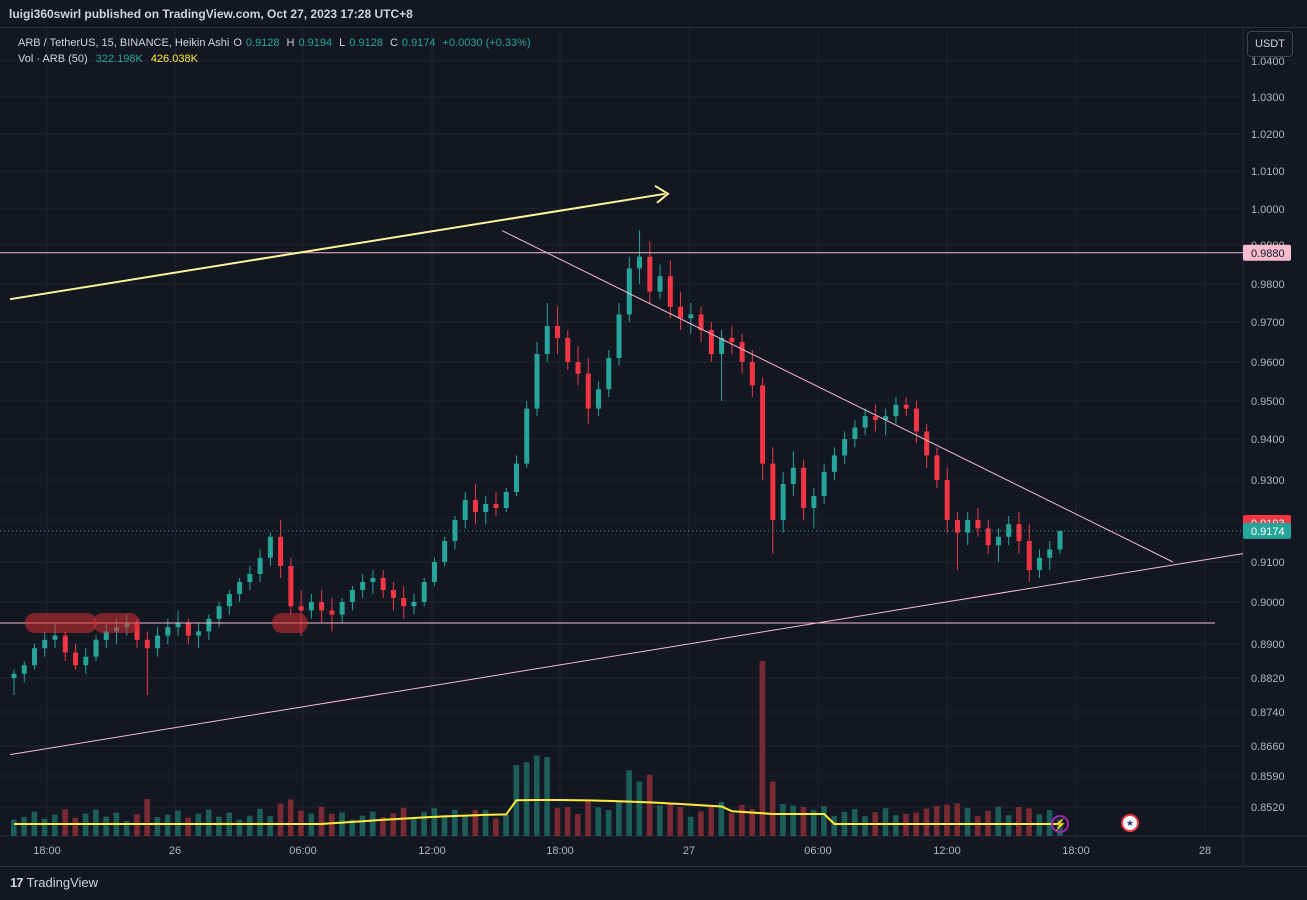  What do you see at coordinates (17, 882) in the screenshot?
I see `tradingview-mark-icon: 17` at bounding box center [17, 882].